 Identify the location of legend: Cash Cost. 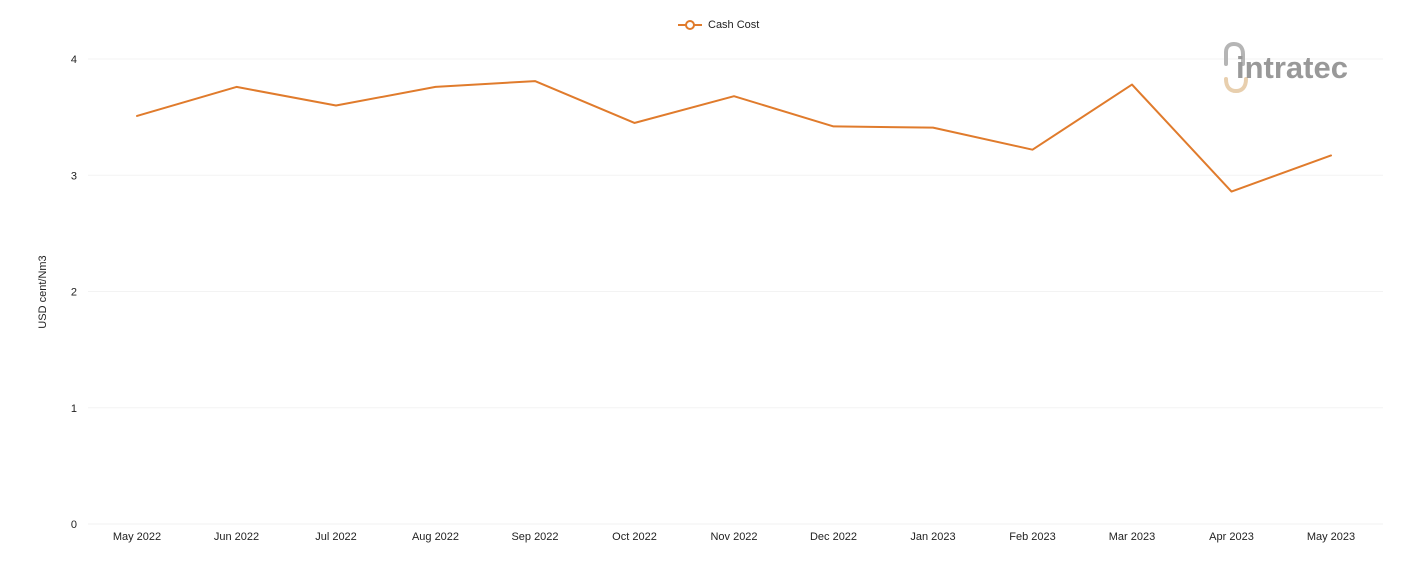
(718, 25).